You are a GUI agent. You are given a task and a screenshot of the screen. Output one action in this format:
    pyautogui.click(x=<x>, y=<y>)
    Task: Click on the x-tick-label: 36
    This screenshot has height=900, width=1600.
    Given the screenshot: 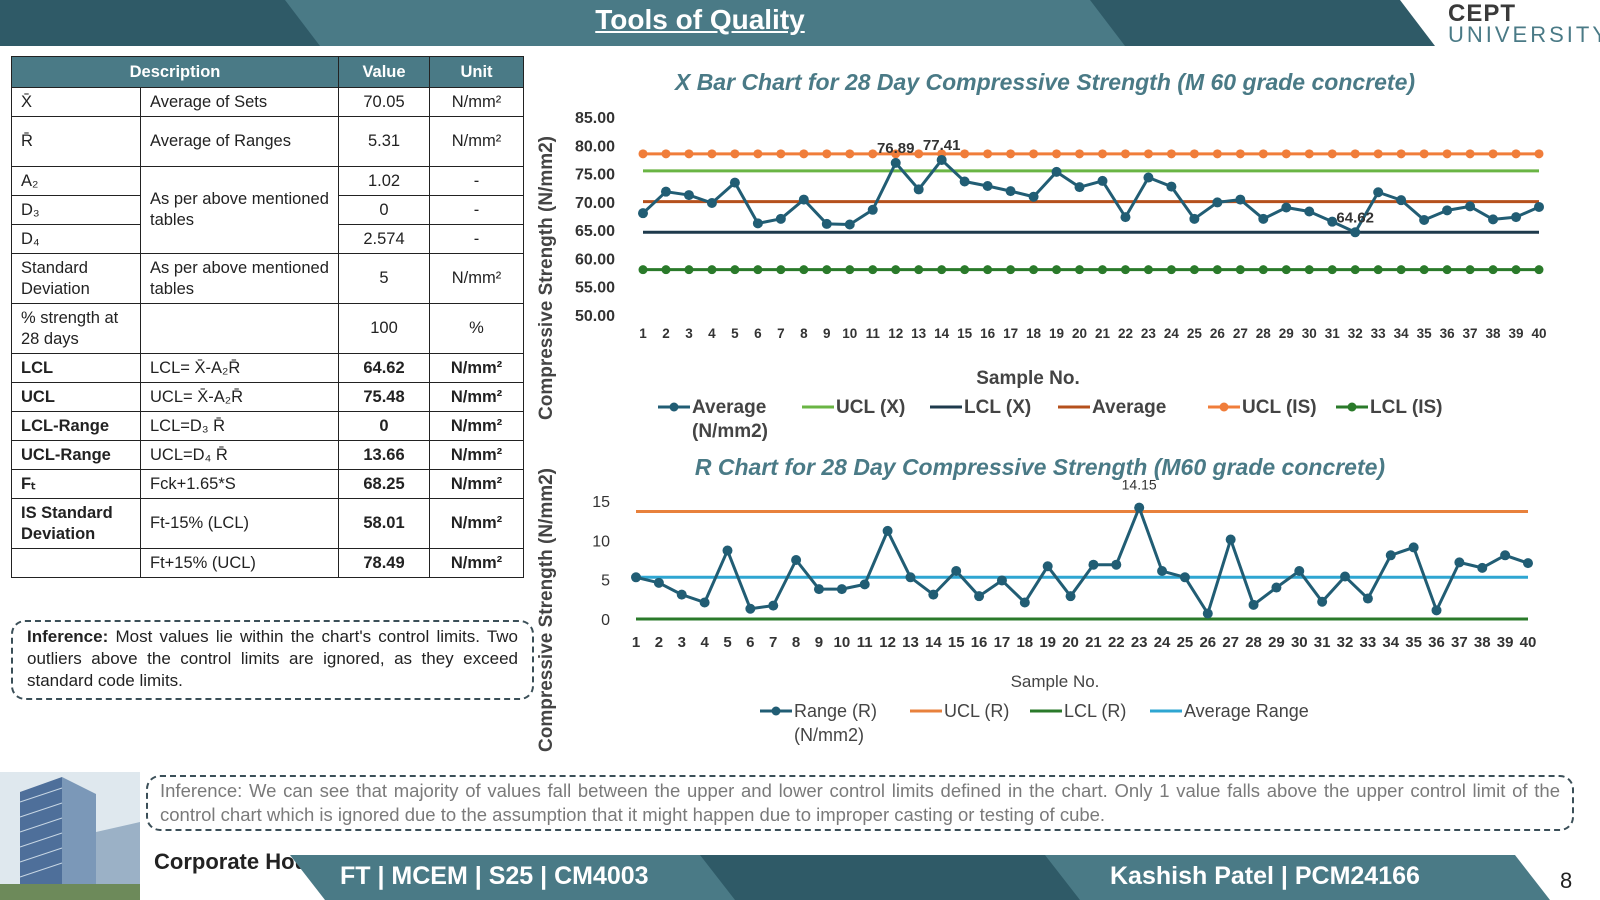 What is the action you would take?
    pyautogui.click(x=1436, y=642)
    